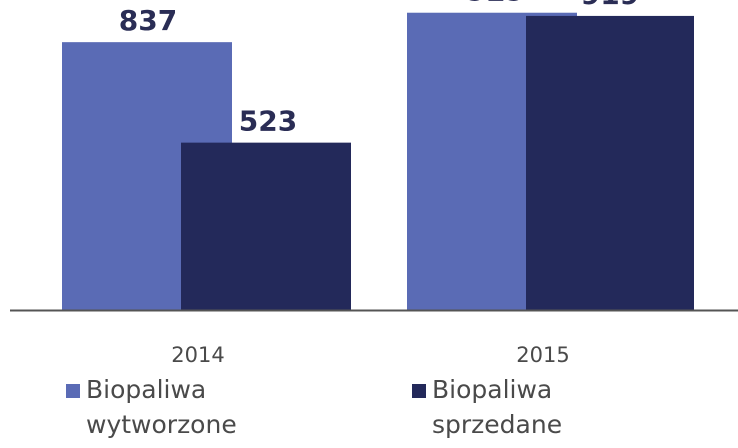 The width and height of the screenshot is (738, 448). What do you see at coordinates (161, 407) in the screenshot?
I see `legend-label-series-0: Biopaliwa wytworzone` at bounding box center [161, 407].